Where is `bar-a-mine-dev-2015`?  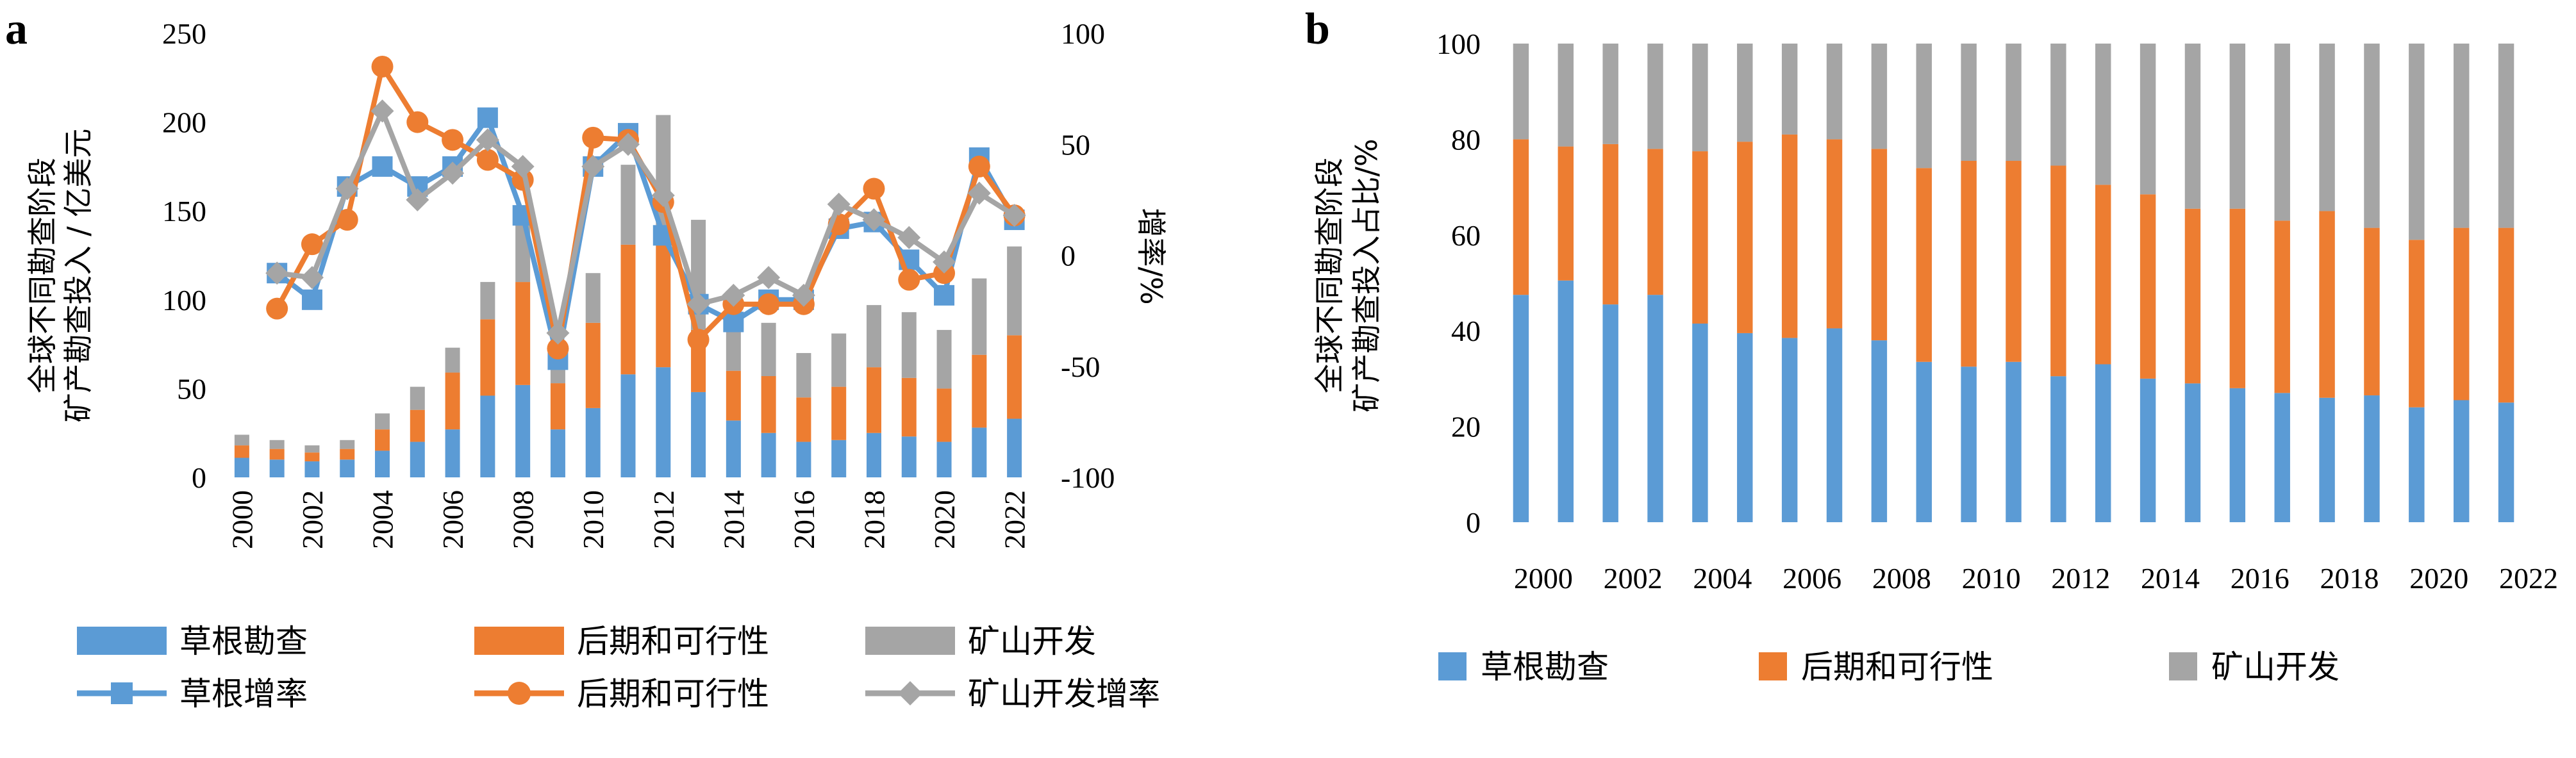
bar-a-mine-dev-2015 is located at coordinates (769, 349).